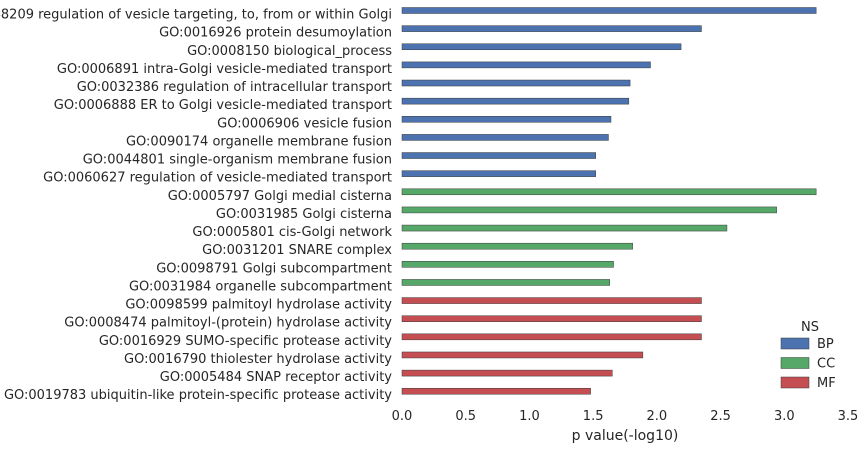 Image resolution: width=864 pixels, height=454 pixels. What do you see at coordinates (593, 416) in the screenshot?
I see `x-tick-label: 1.5` at bounding box center [593, 416].